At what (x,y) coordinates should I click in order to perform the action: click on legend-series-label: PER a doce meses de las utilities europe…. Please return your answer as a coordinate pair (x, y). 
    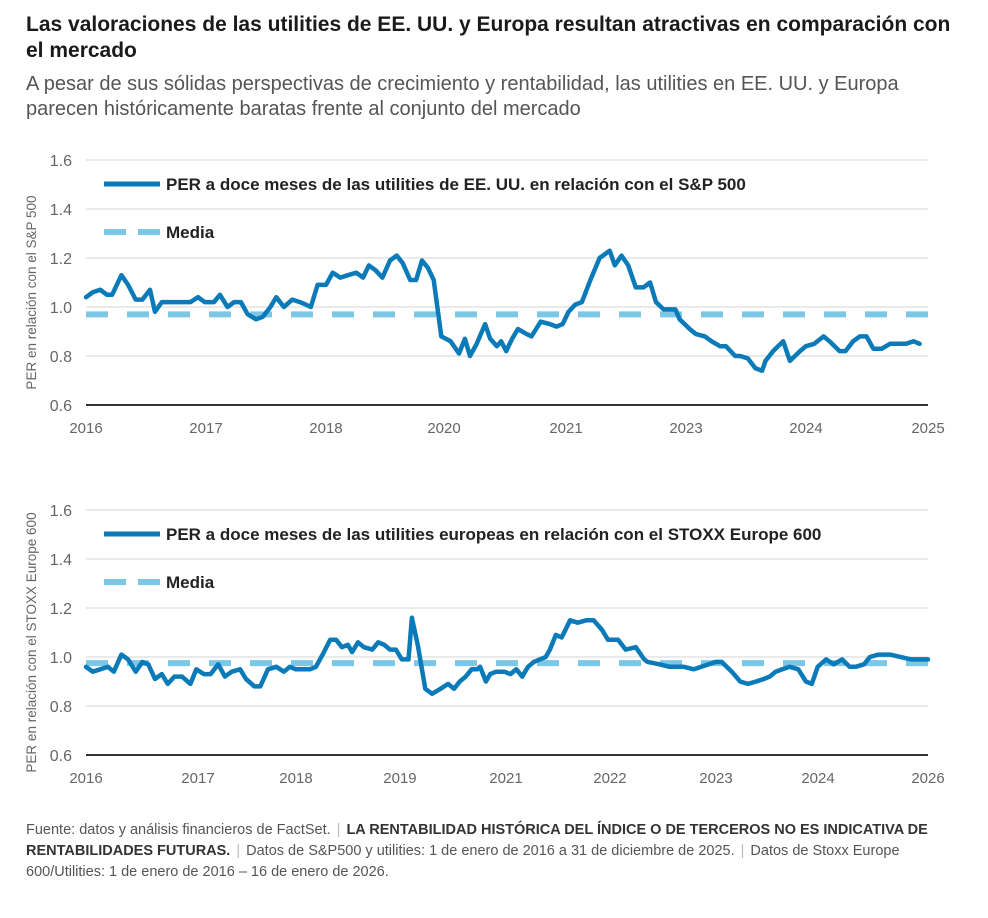
    Looking at the image, I should click on (493, 534).